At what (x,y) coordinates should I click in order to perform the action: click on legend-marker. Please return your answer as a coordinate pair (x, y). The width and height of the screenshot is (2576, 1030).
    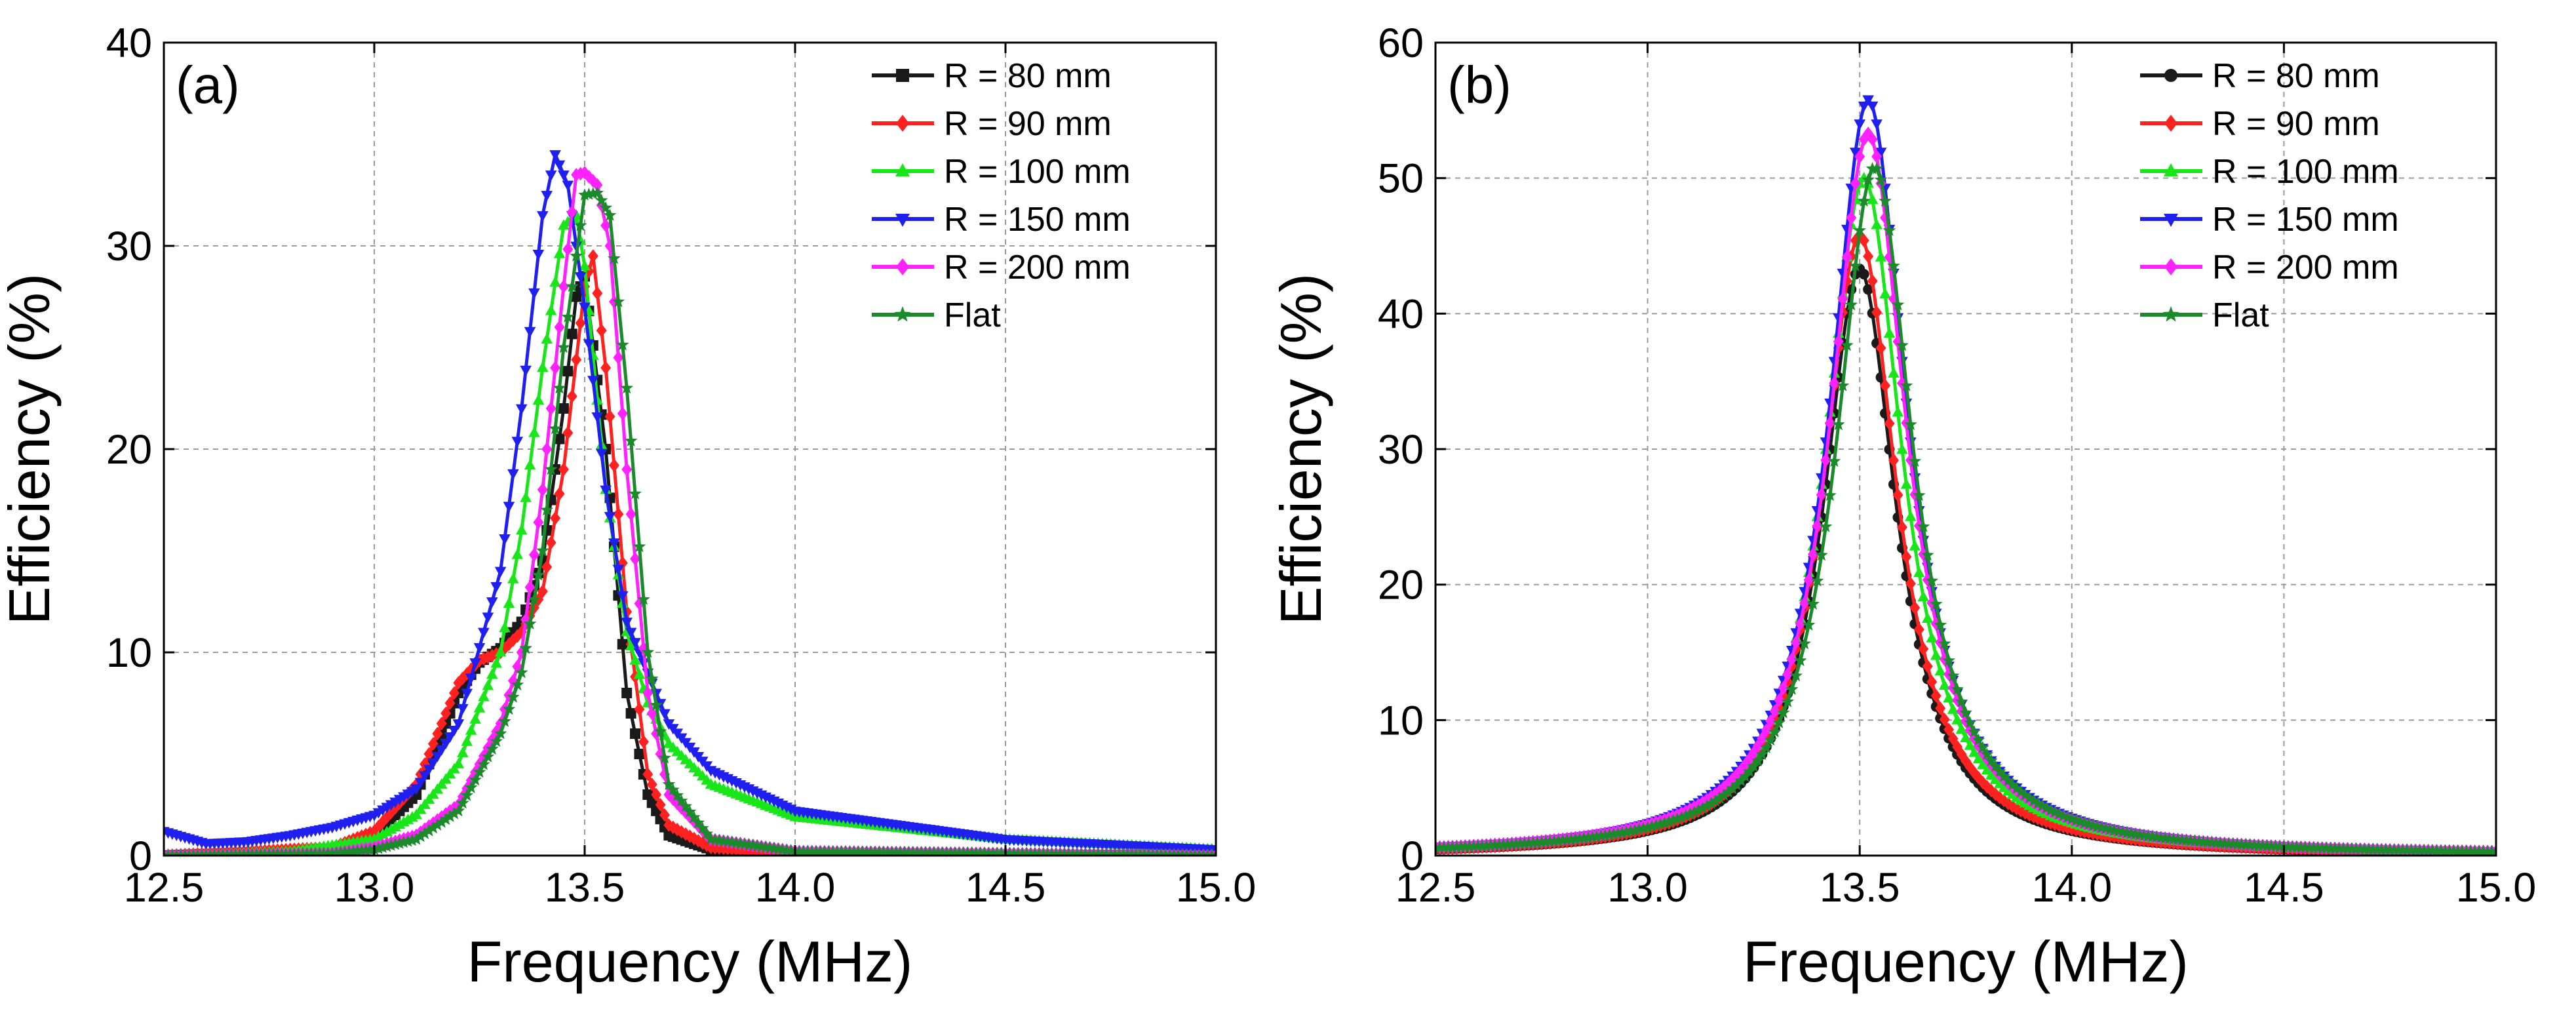
    Looking at the image, I should click on (902, 314).